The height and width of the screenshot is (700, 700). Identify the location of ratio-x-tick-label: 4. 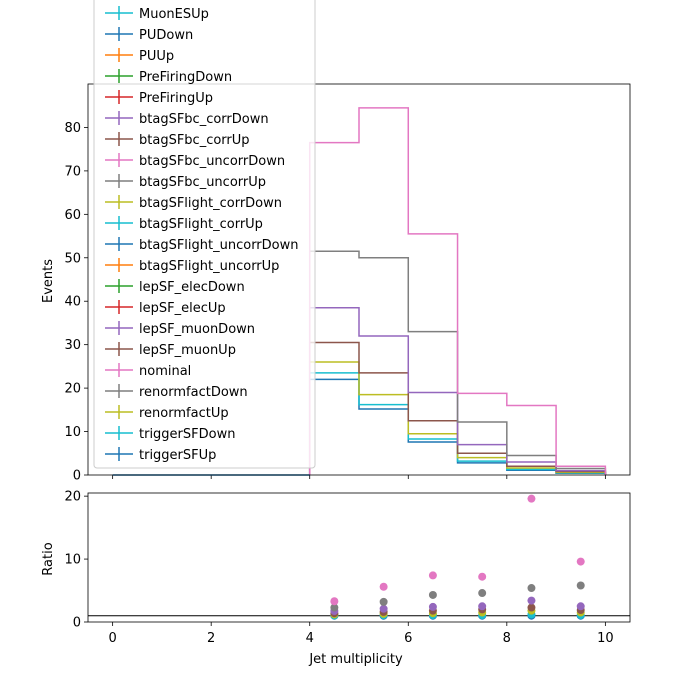
(310, 638).